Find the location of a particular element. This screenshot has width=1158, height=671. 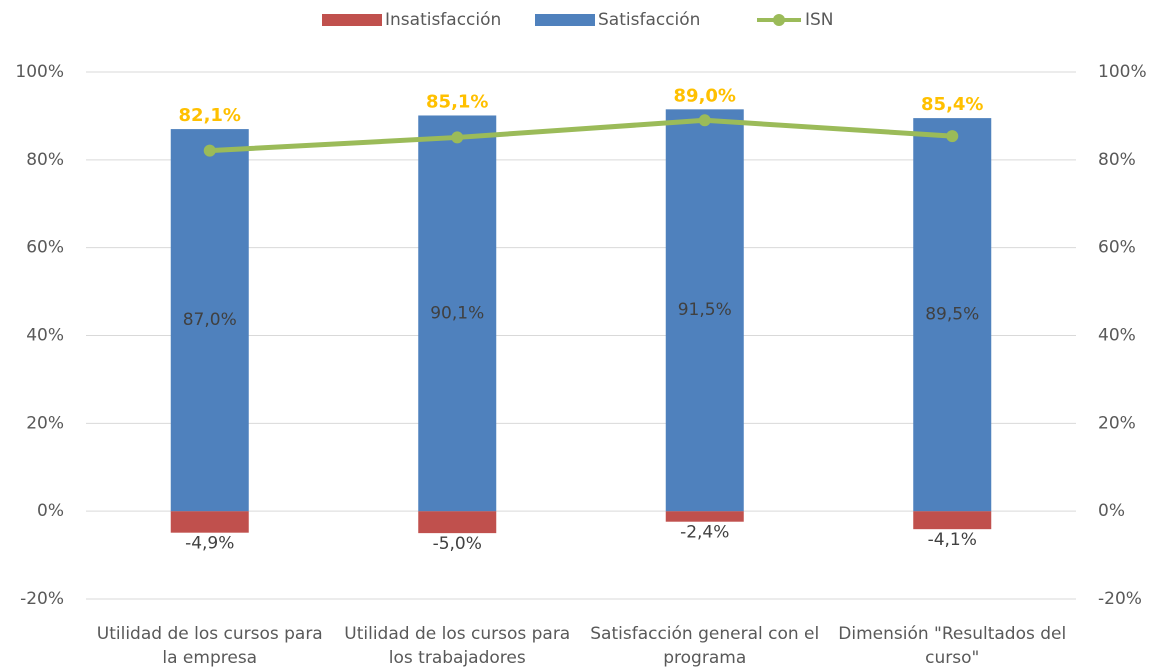

y2-tick-label: 40% is located at coordinates (1117, 336).